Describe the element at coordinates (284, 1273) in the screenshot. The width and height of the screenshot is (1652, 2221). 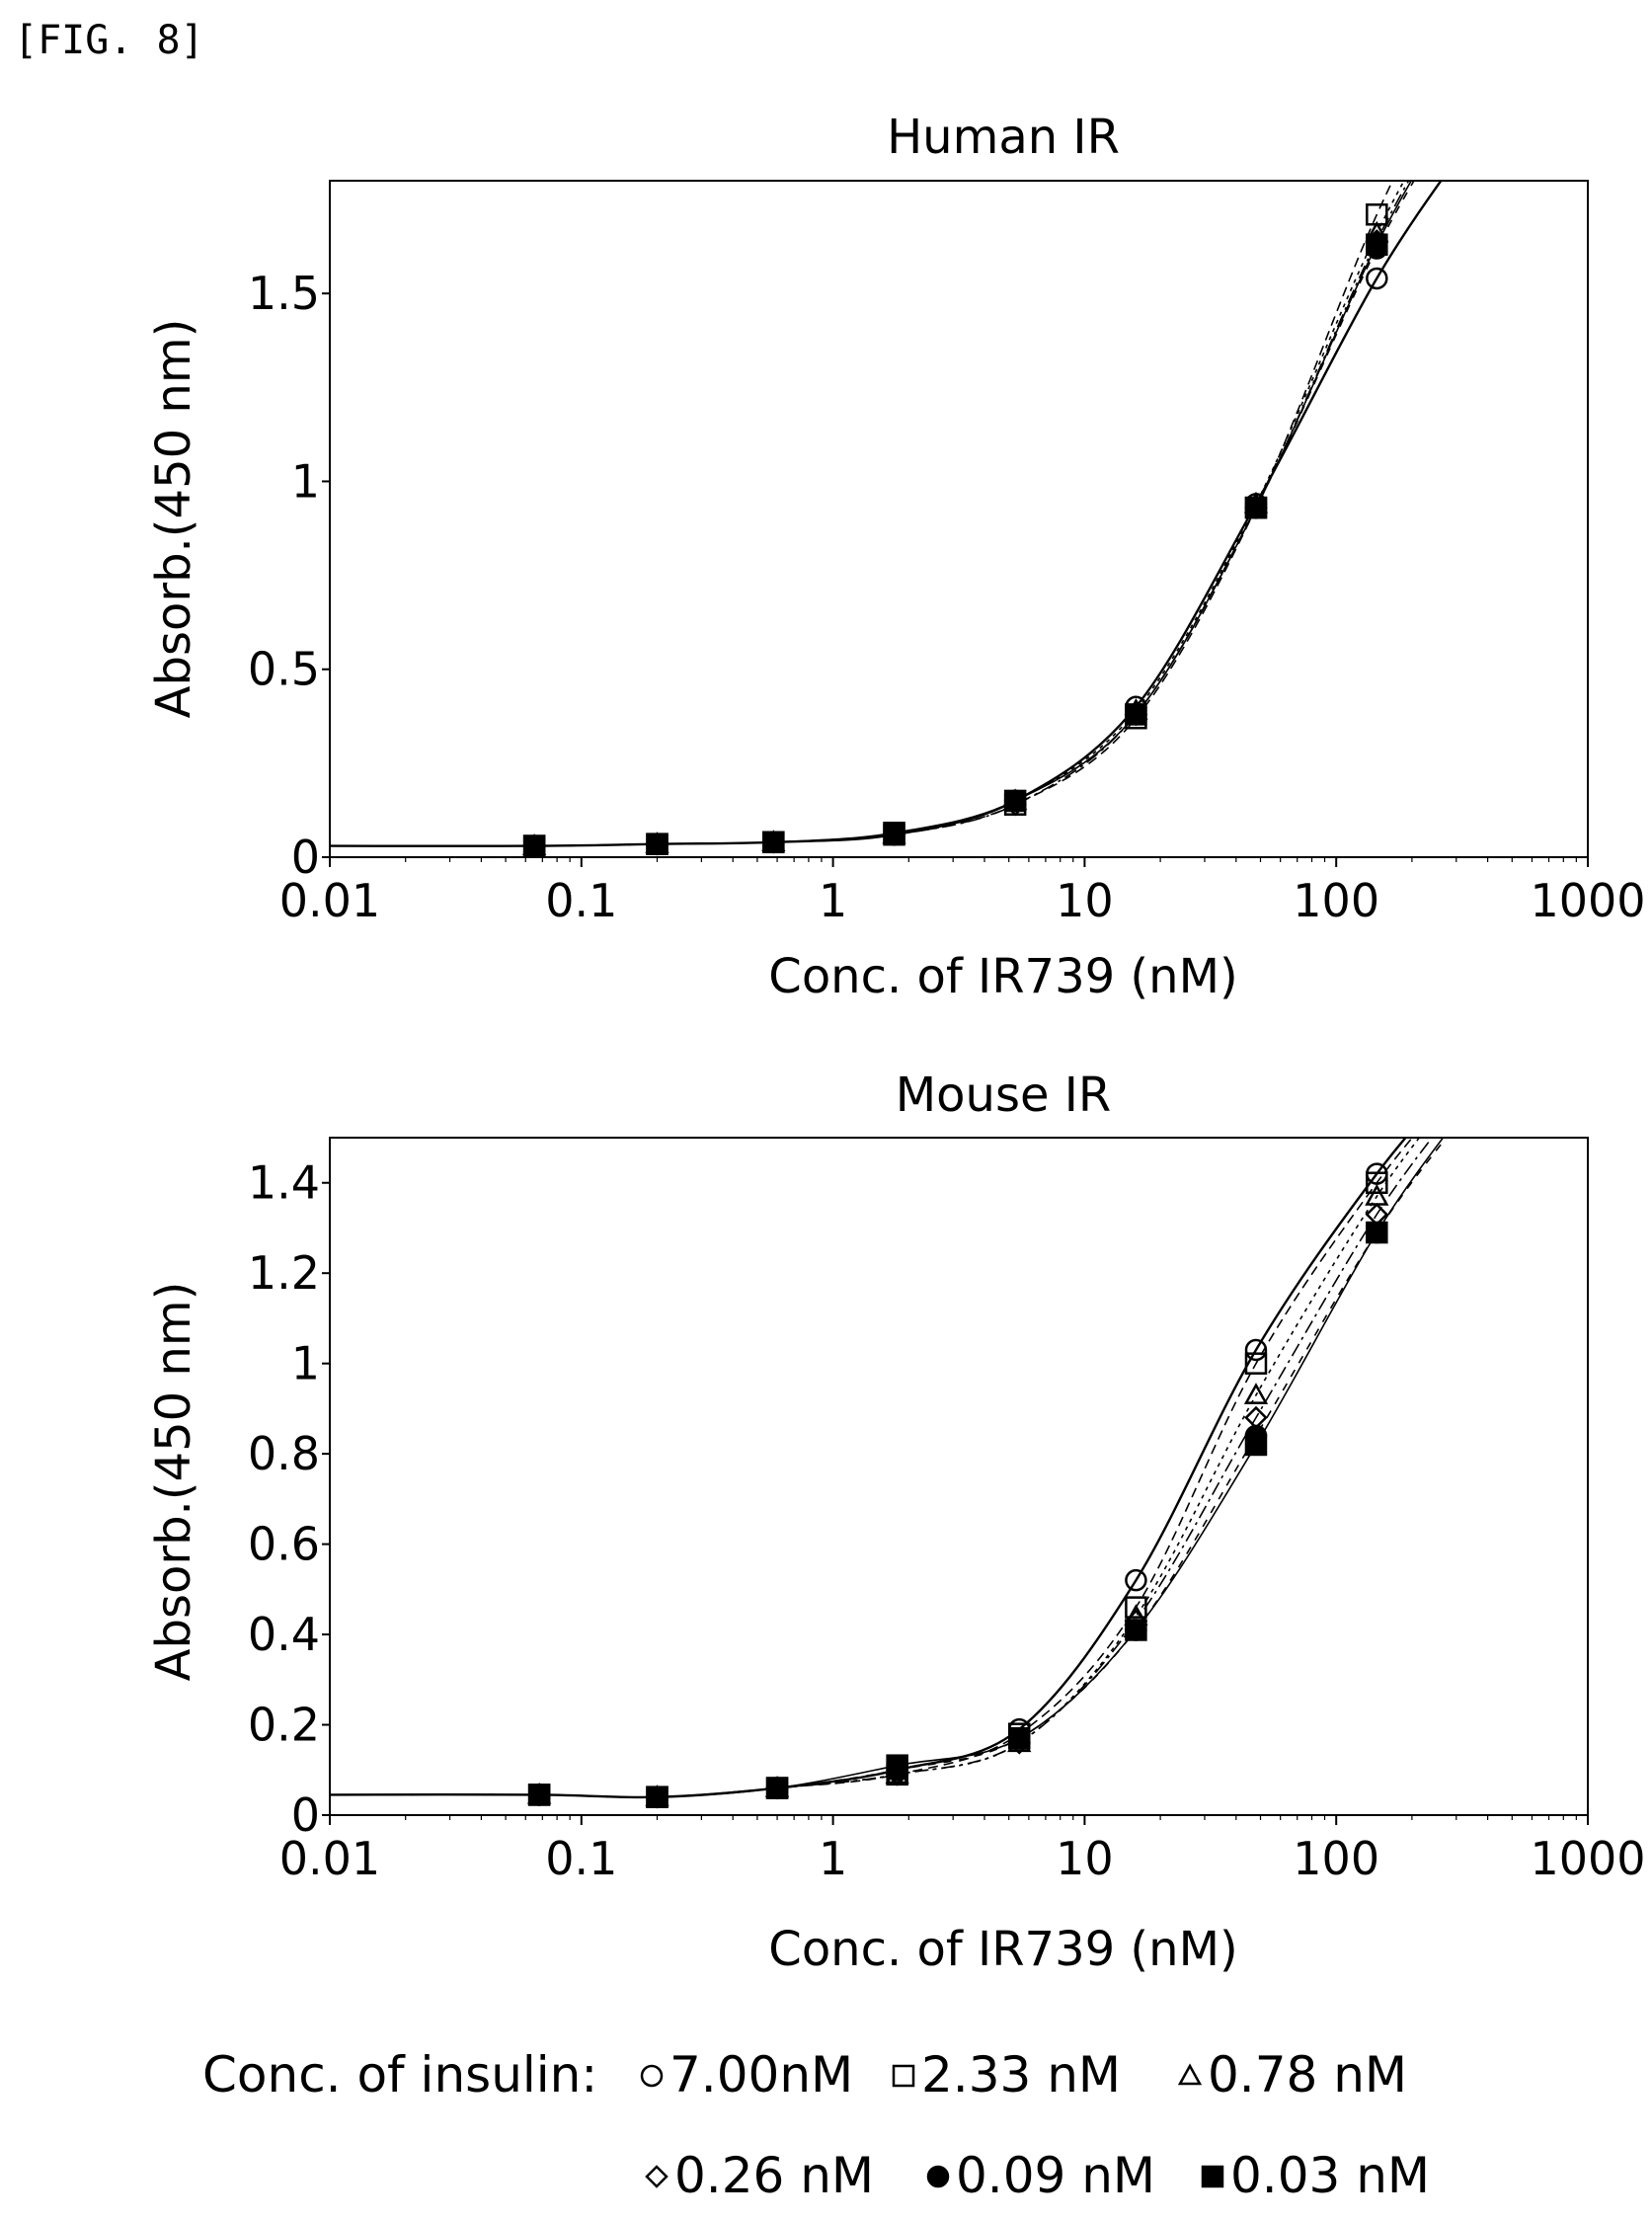
I see `y-tick-label: 1.2` at that location.